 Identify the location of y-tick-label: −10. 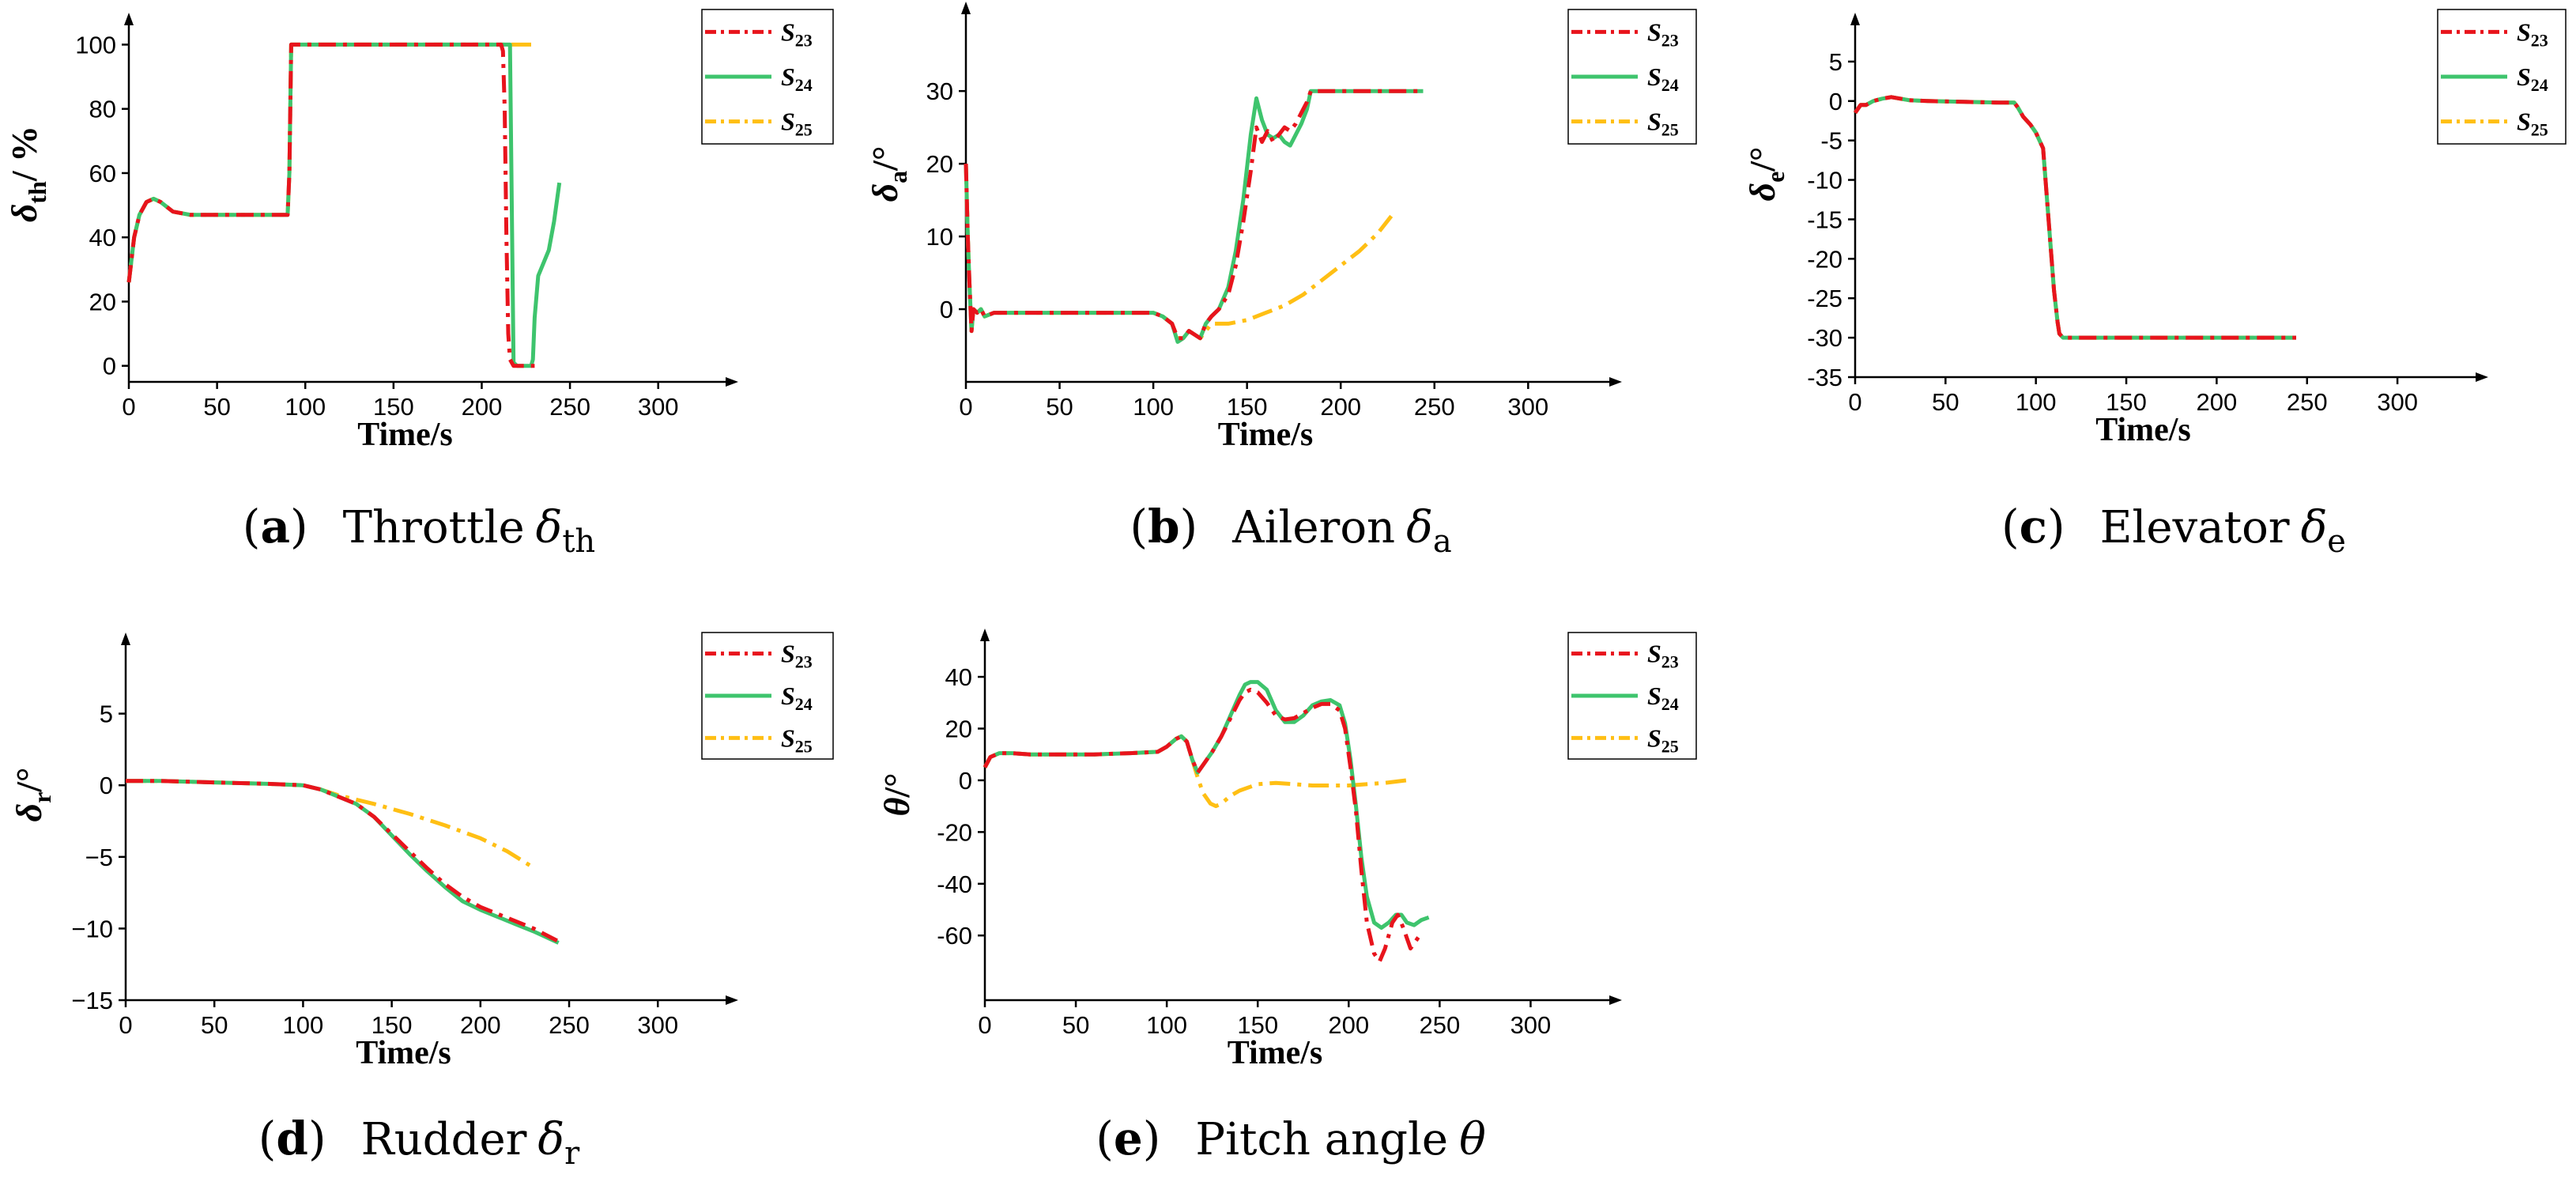
(92, 928).